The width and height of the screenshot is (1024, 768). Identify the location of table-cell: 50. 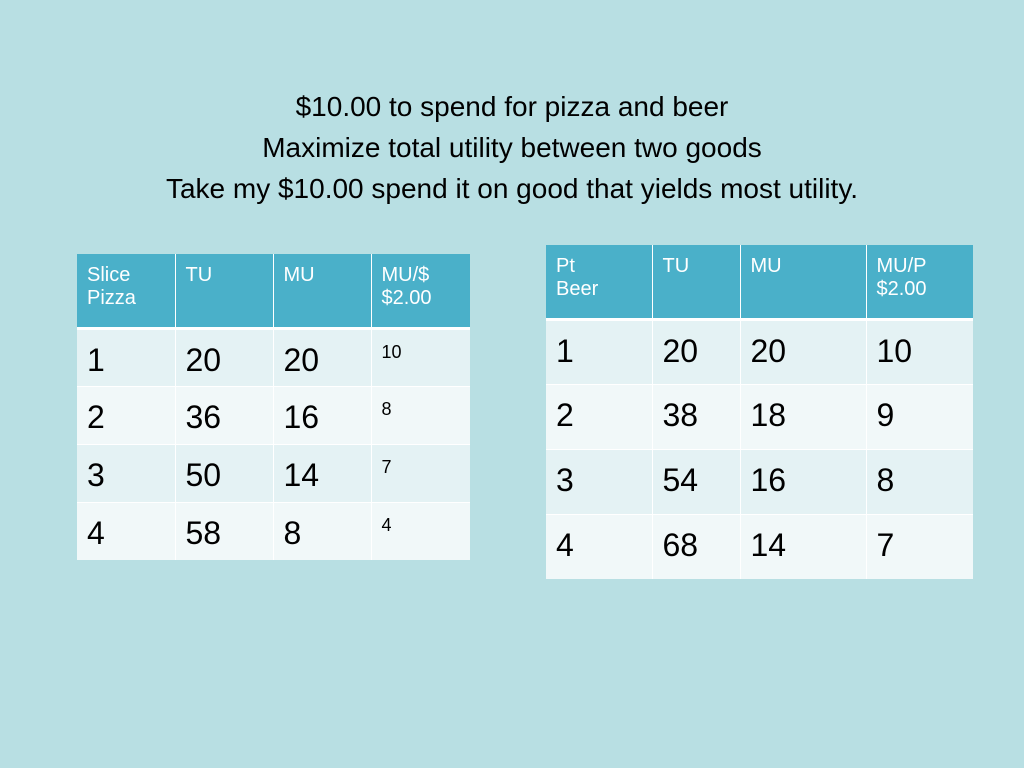
(224, 473).